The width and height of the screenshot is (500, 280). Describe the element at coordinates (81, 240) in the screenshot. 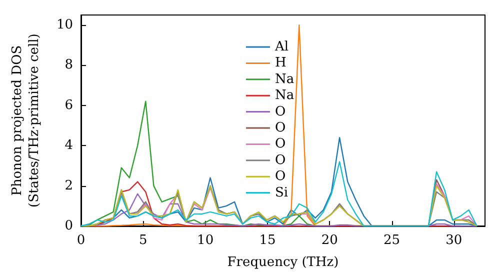

I see `x-tick-label: 0` at that location.